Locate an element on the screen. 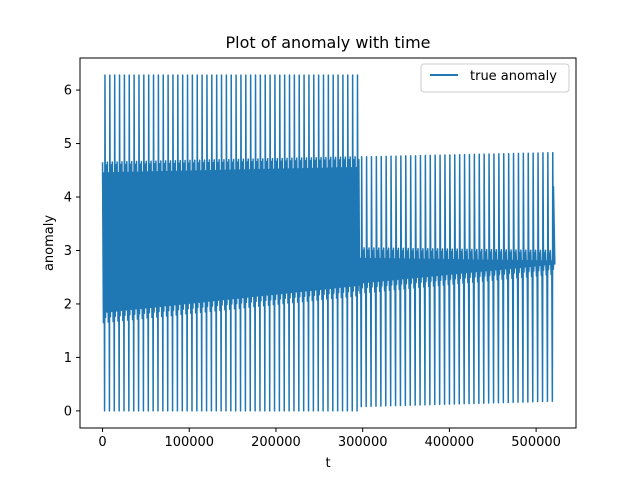 The height and width of the screenshot is (480, 640). x-tick-label: 0 is located at coordinates (102, 442).